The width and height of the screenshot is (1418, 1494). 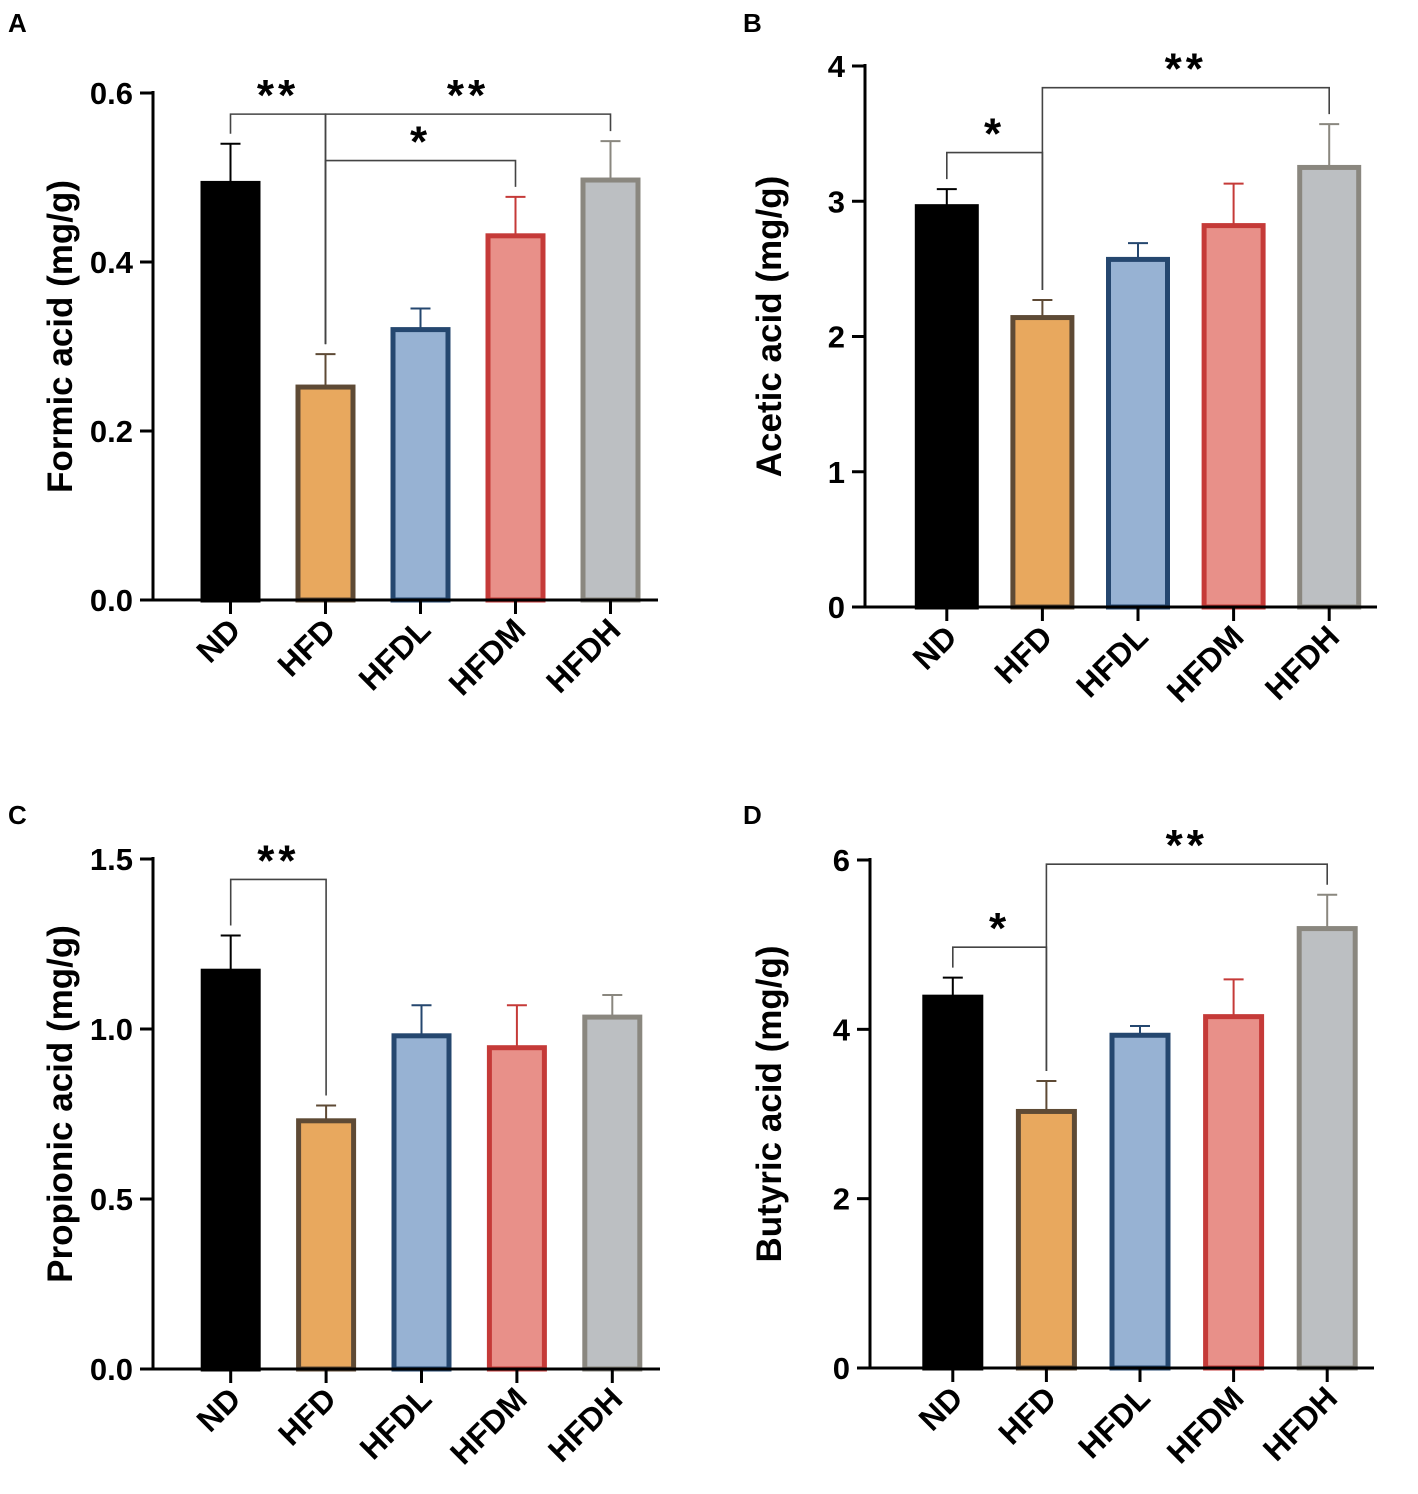 What do you see at coordinates (752, 815) in the screenshot?
I see `panel-label-d: D` at bounding box center [752, 815].